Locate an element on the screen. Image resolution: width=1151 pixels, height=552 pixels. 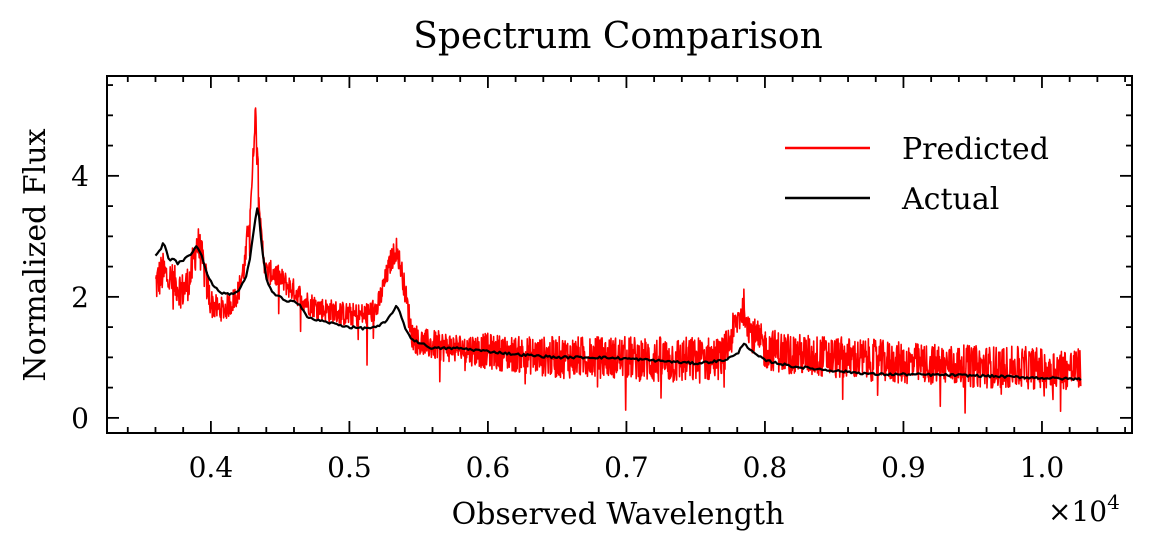
legend-label-predicted: Predicted is located at coordinates (975, 149).